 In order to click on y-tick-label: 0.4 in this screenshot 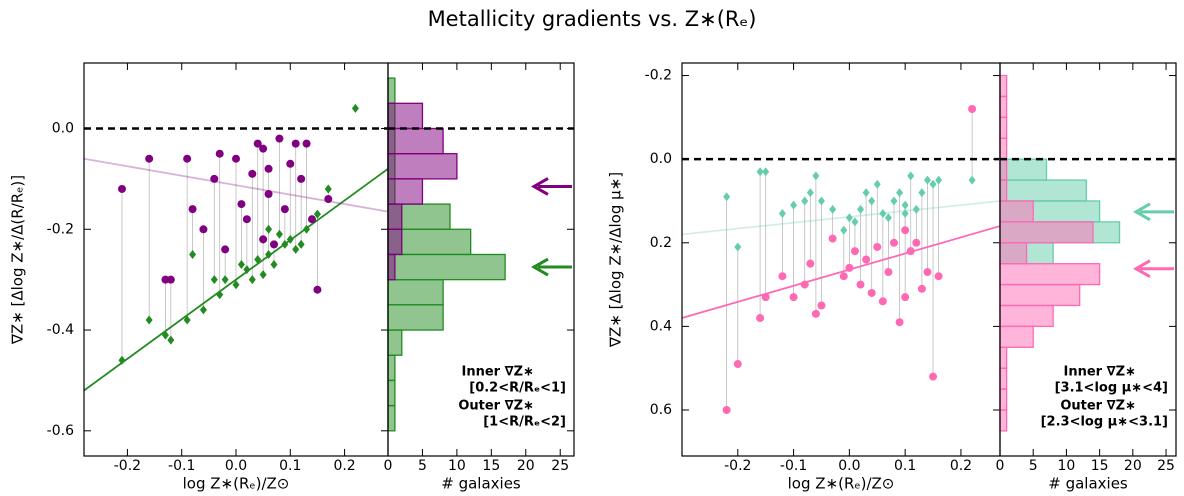, I will do `click(661, 326)`.